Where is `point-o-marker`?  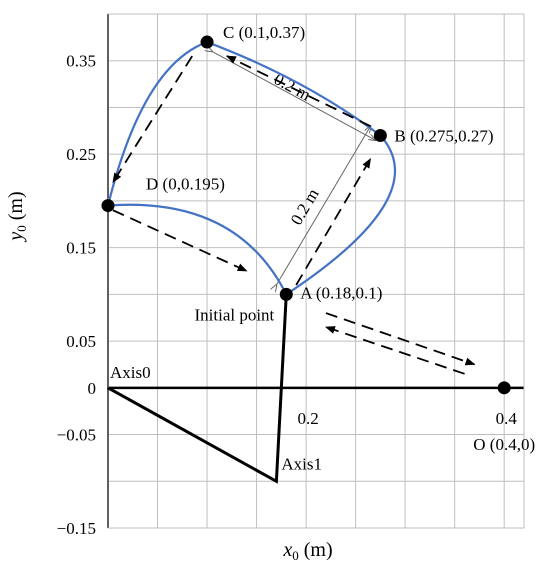
point-o-marker is located at coordinates (504, 388).